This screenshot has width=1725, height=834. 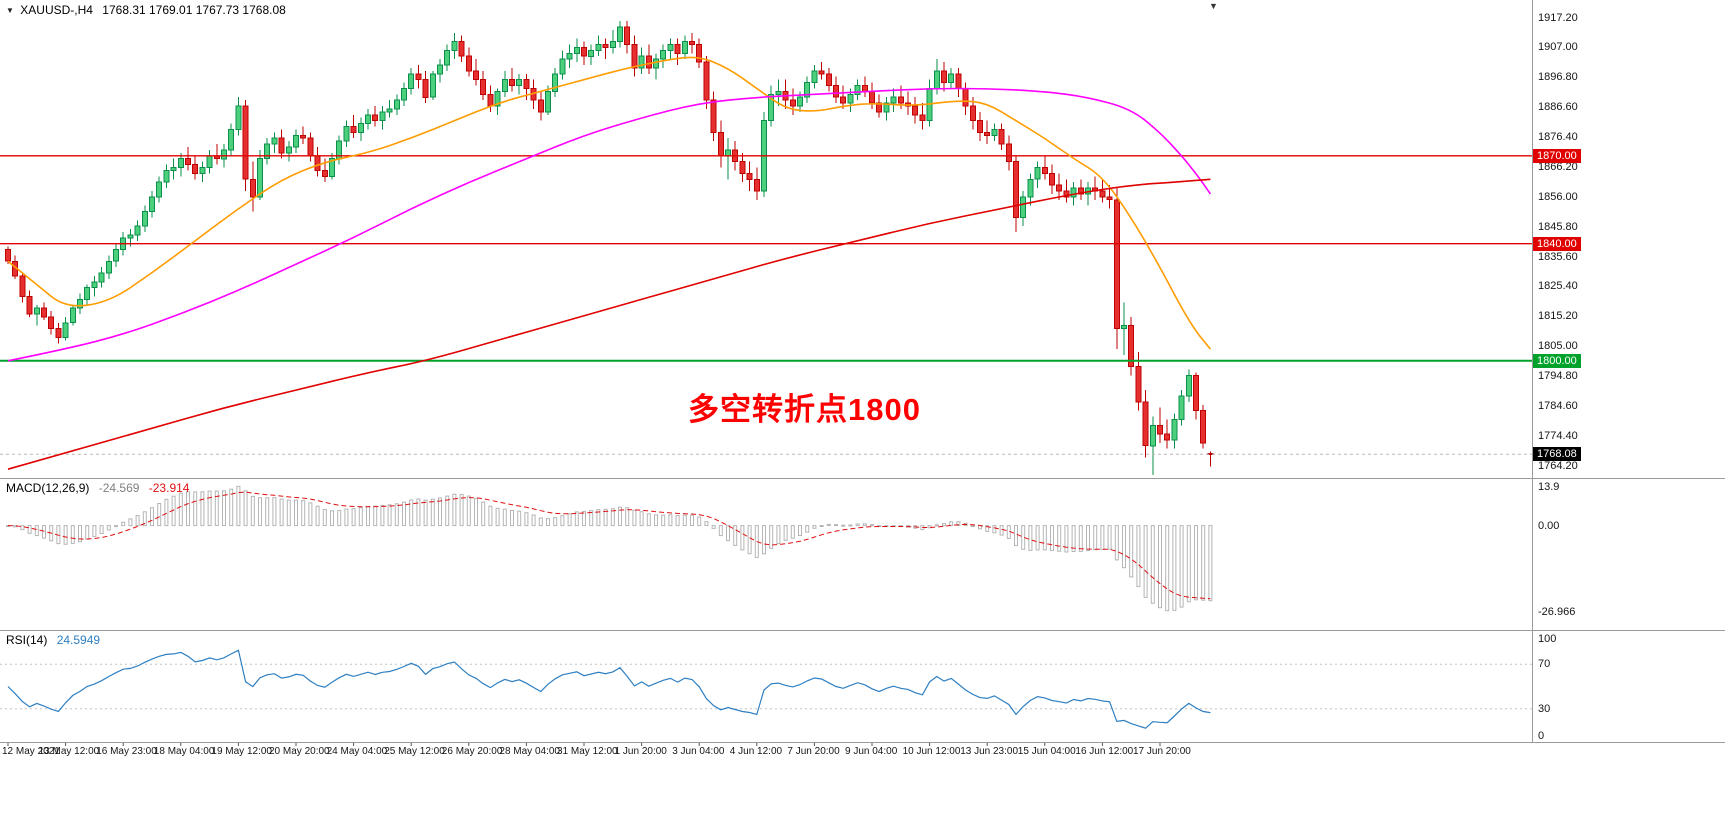 I want to click on pane-separator-rsi, so click(x=862, y=630).